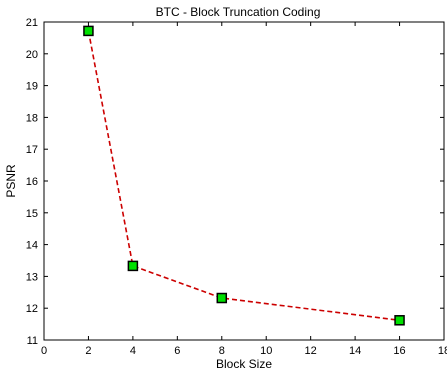 The height and width of the screenshot is (375, 447). What do you see at coordinates (32, 341) in the screenshot?
I see `y-tick-label: 11` at bounding box center [32, 341].